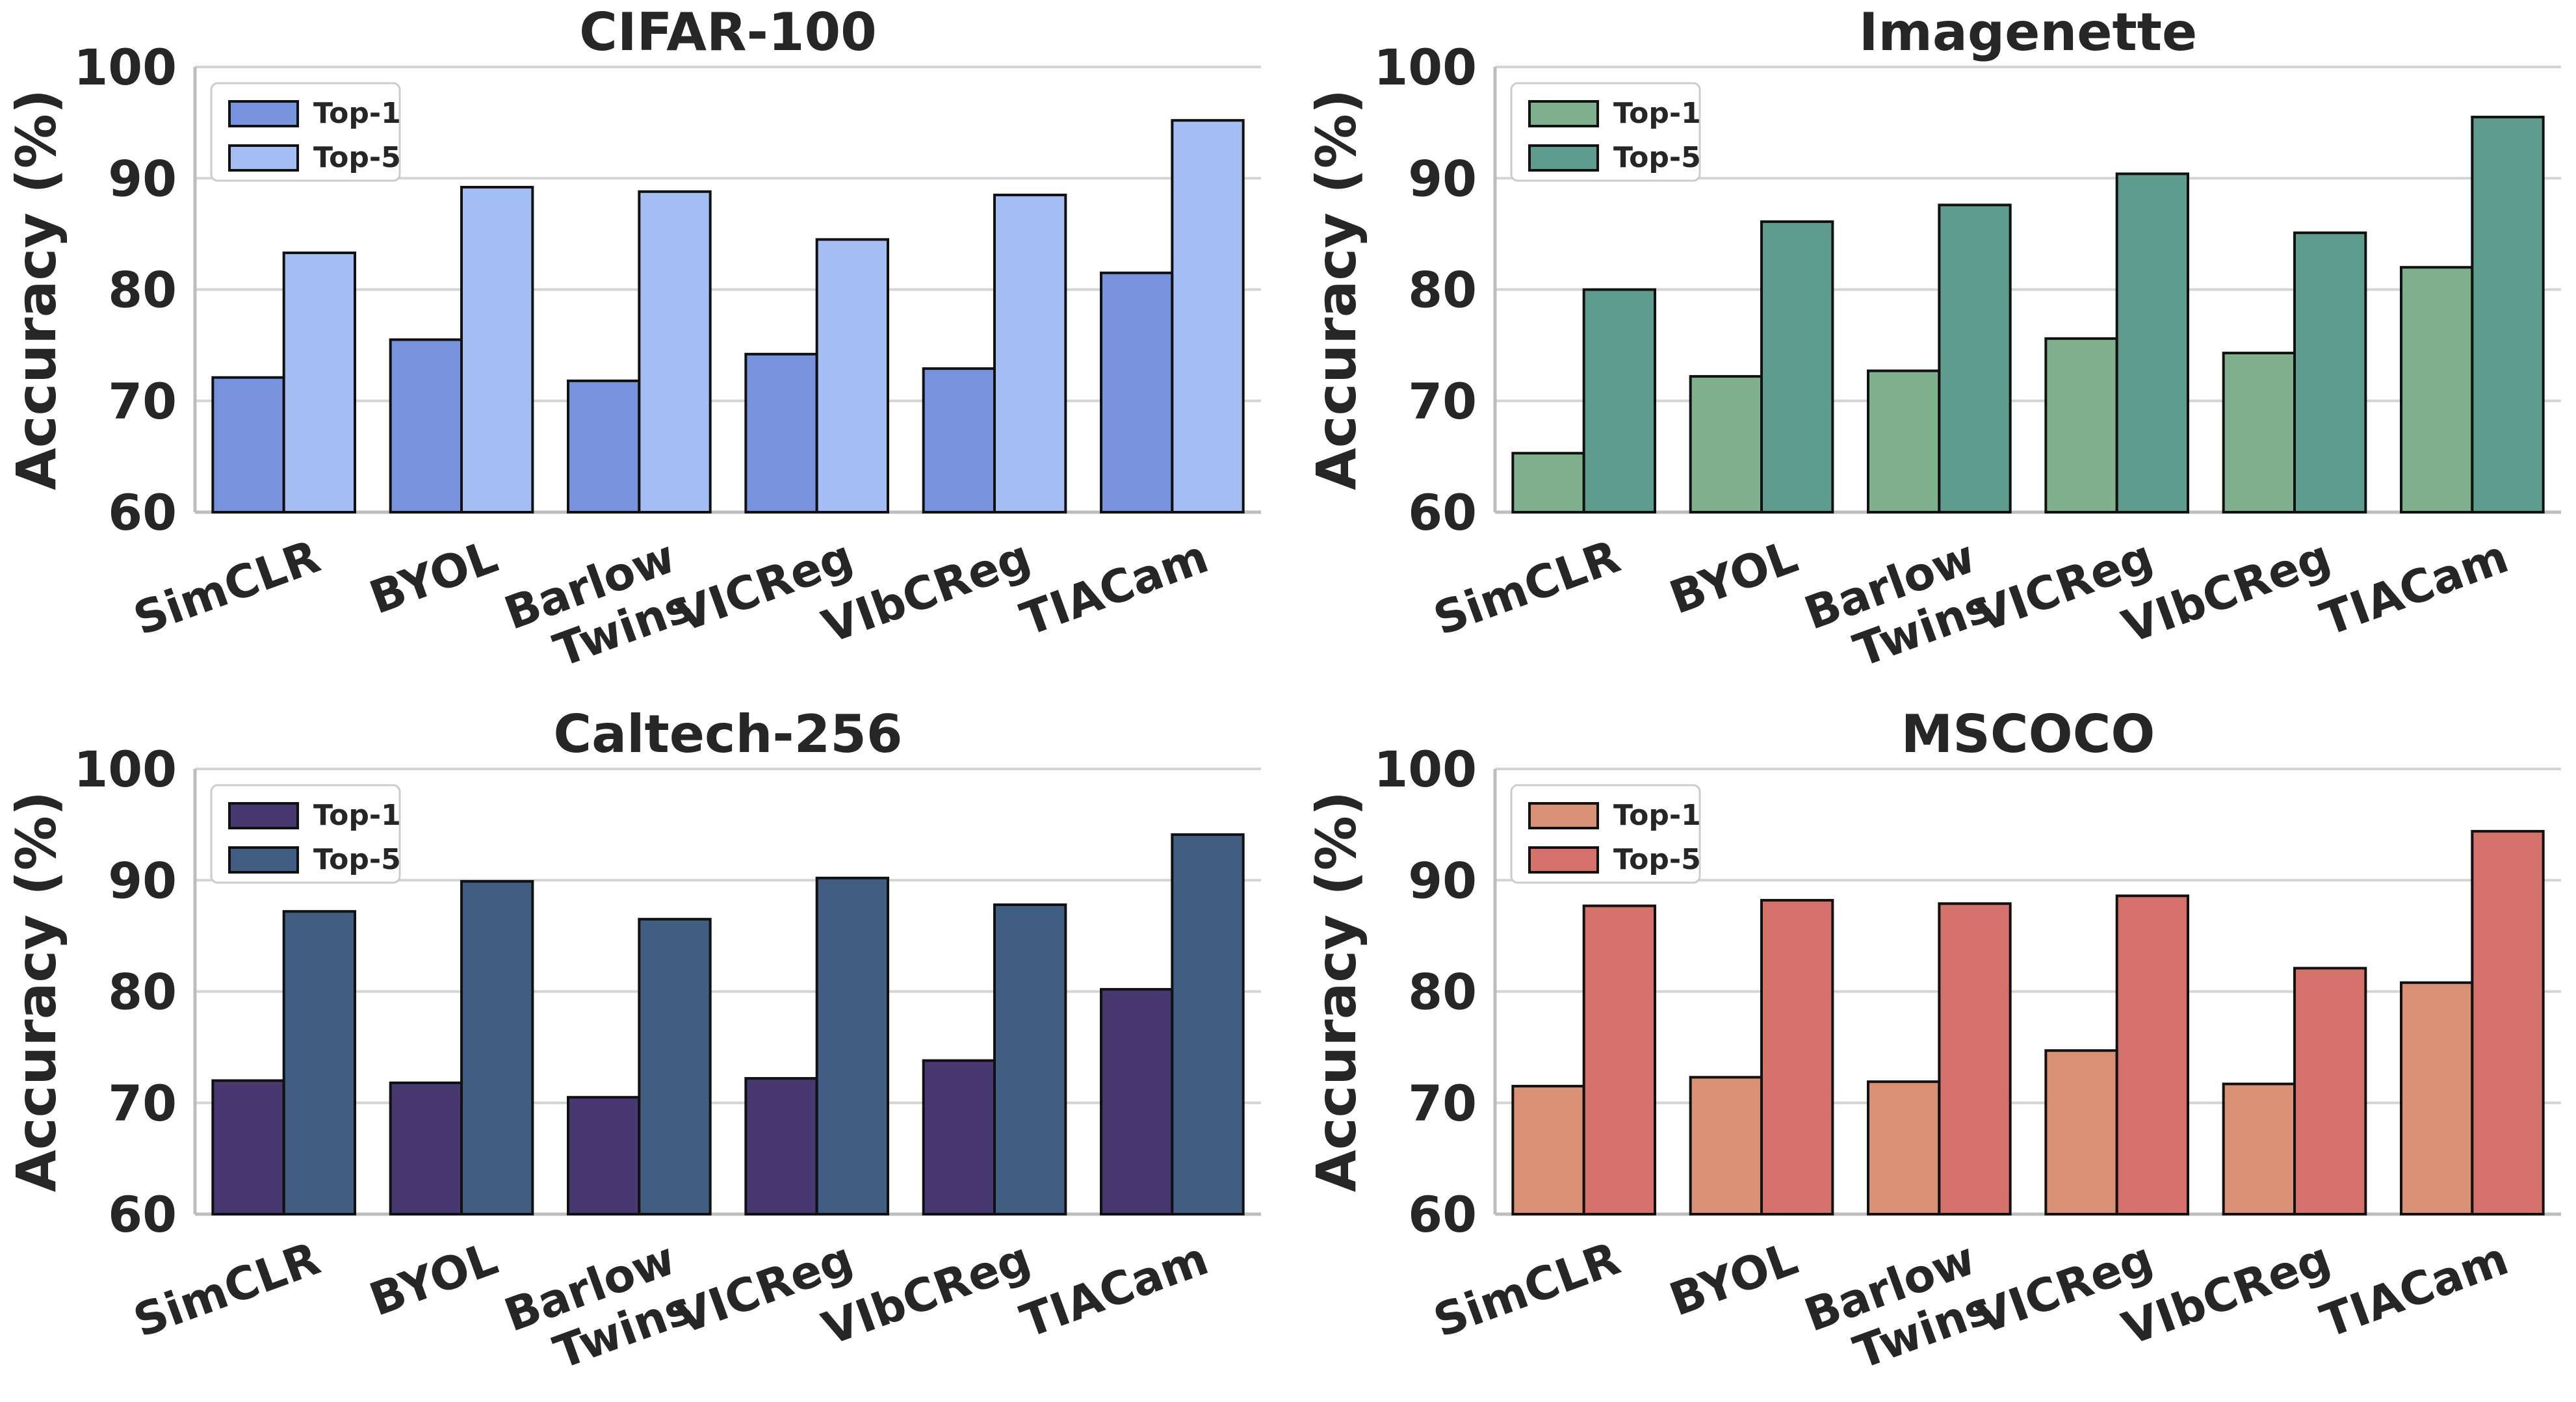 The width and height of the screenshot is (2576, 1402). What do you see at coordinates (2028, 32) in the screenshot?
I see `chart-title: Imagenette` at bounding box center [2028, 32].